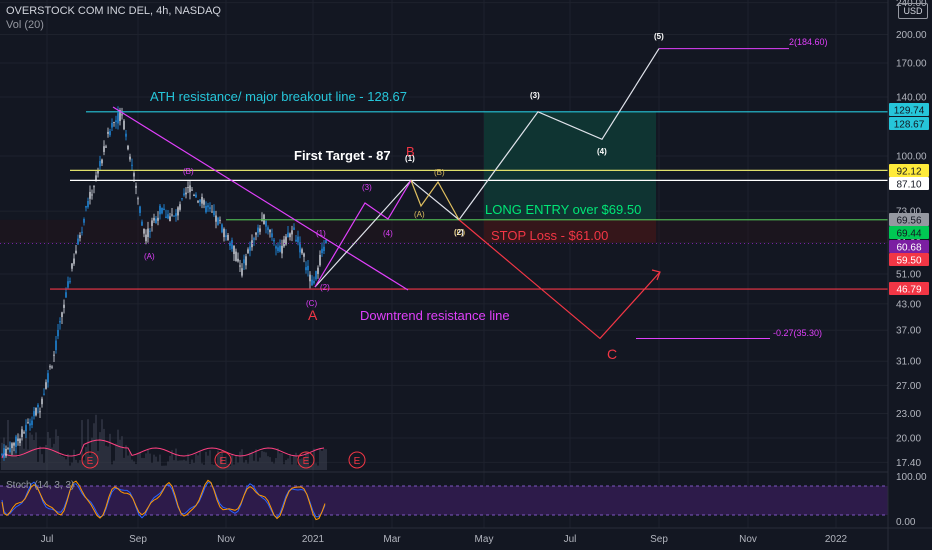  I want to click on earnings-marker-e2, so click(223, 460).